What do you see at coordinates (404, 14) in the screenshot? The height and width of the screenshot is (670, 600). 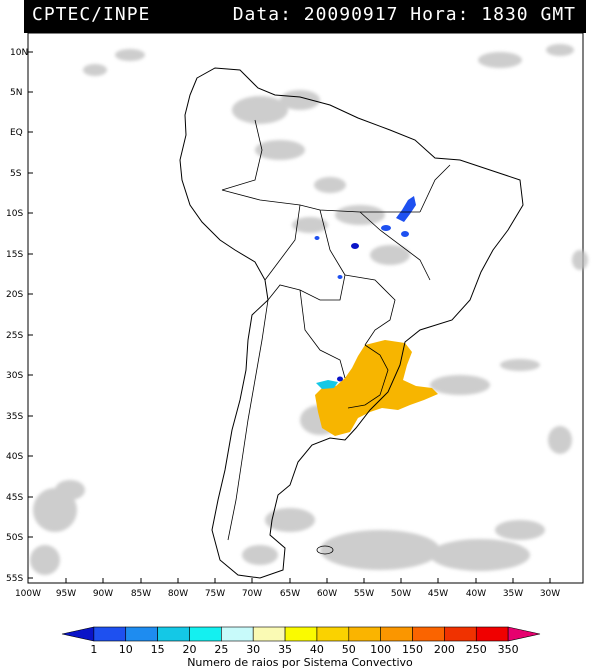 I see `datetime-label: Data: 20090917 Hora: 1830 GMT` at bounding box center [404, 14].